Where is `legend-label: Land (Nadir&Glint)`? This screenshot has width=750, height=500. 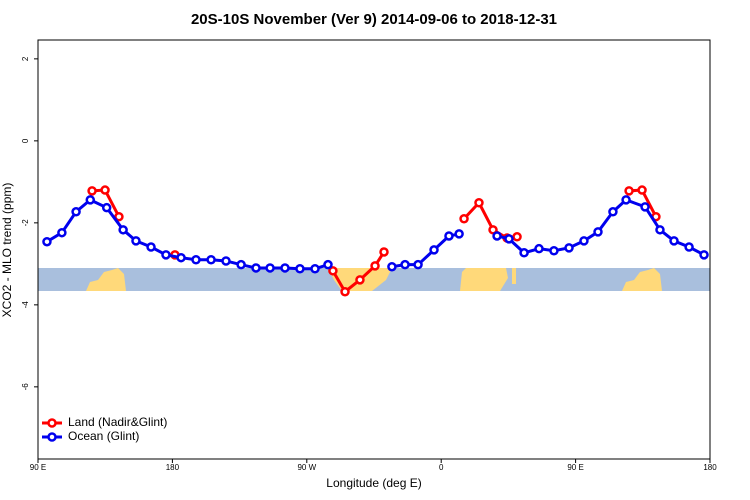
legend-label: Land (Nadir&Glint) is located at coordinates (117, 422).